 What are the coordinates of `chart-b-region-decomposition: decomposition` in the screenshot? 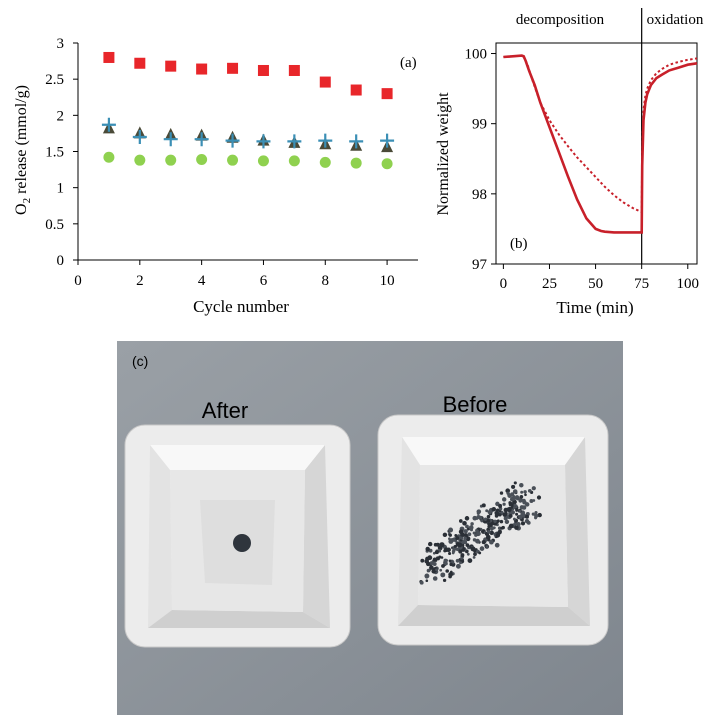 It's located at (560, 20).